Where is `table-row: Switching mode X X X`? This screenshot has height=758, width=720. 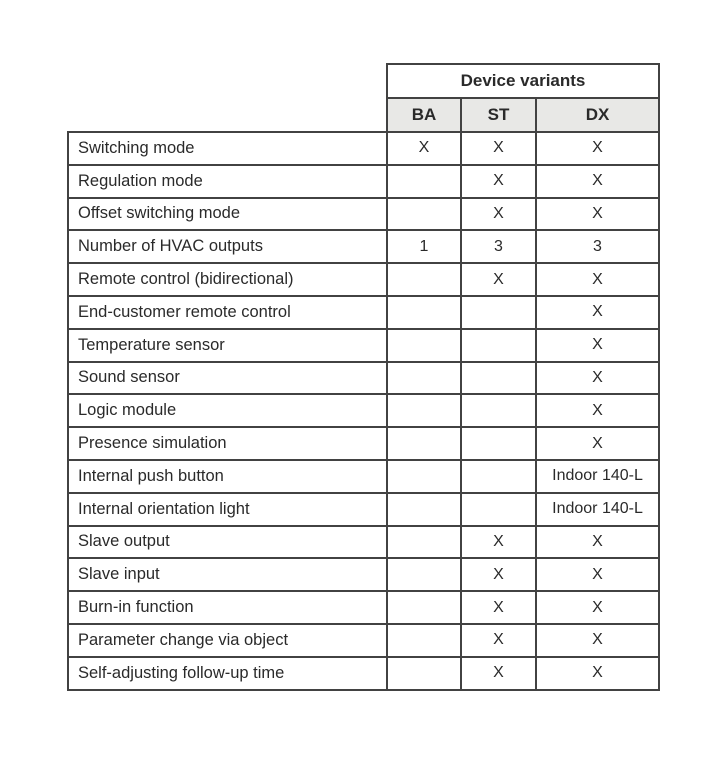
table-row: Switching mode X X X is located at coordinates (363, 148).